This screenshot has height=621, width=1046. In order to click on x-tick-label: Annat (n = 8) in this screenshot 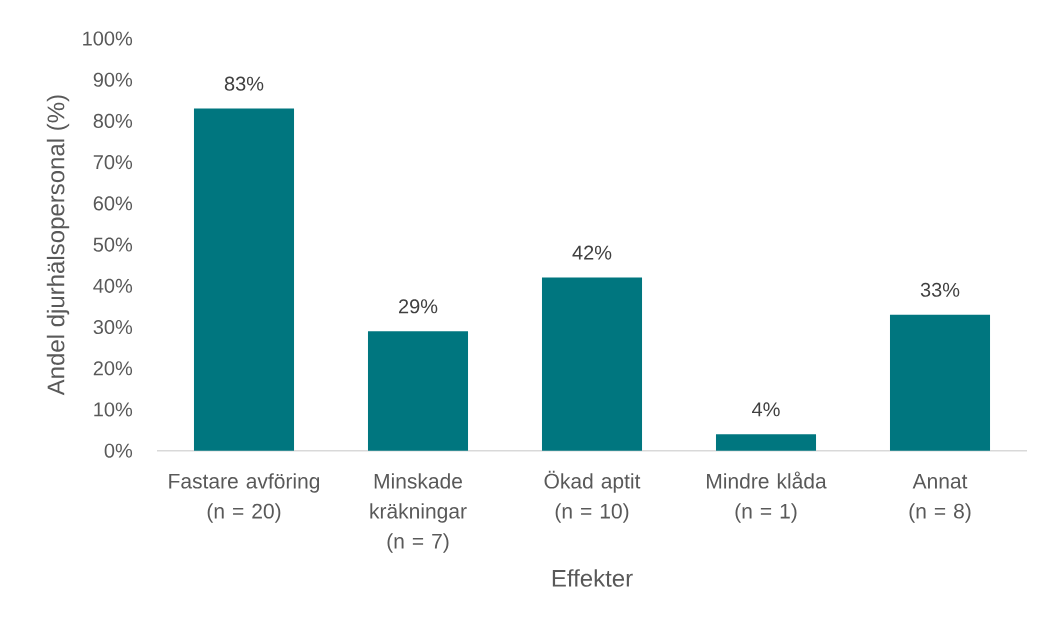, I will do `click(940, 498)`.